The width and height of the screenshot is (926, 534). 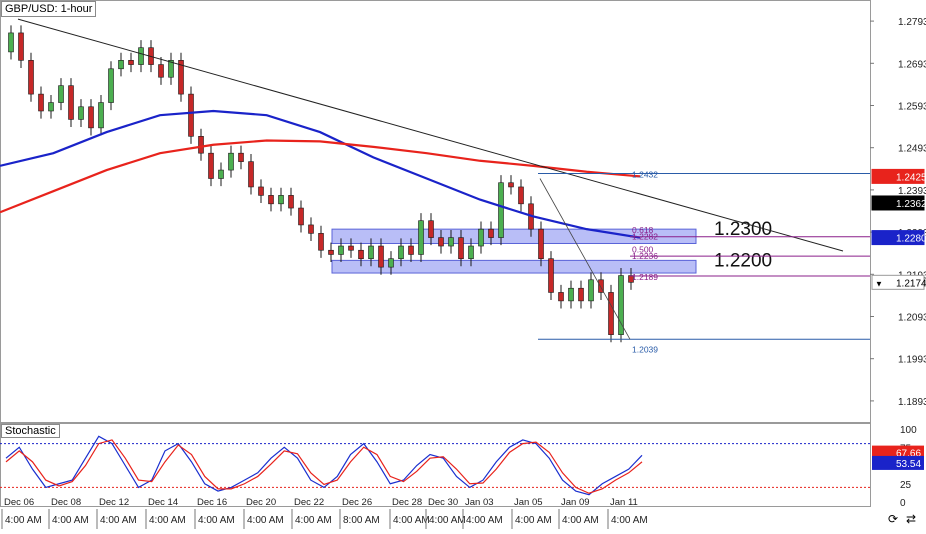 I want to click on stochastic-line, so click(x=324, y=465).